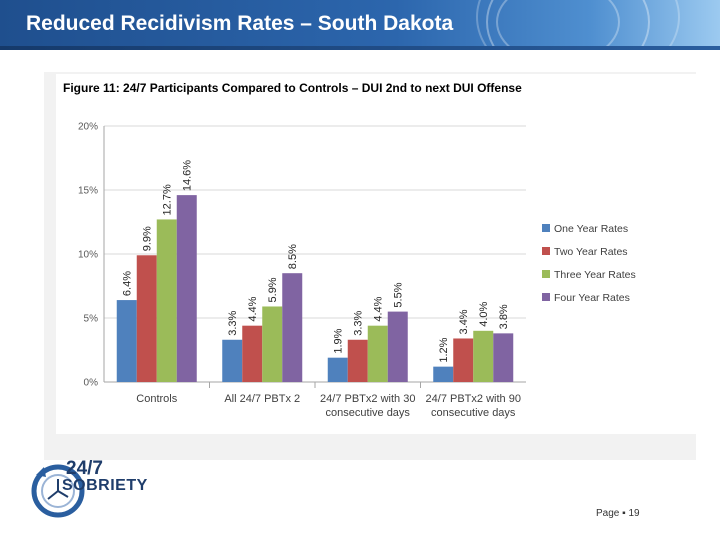  What do you see at coordinates (591, 252) in the screenshot?
I see `legend-label: Two Year Rates` at bounding box center [591, 252].